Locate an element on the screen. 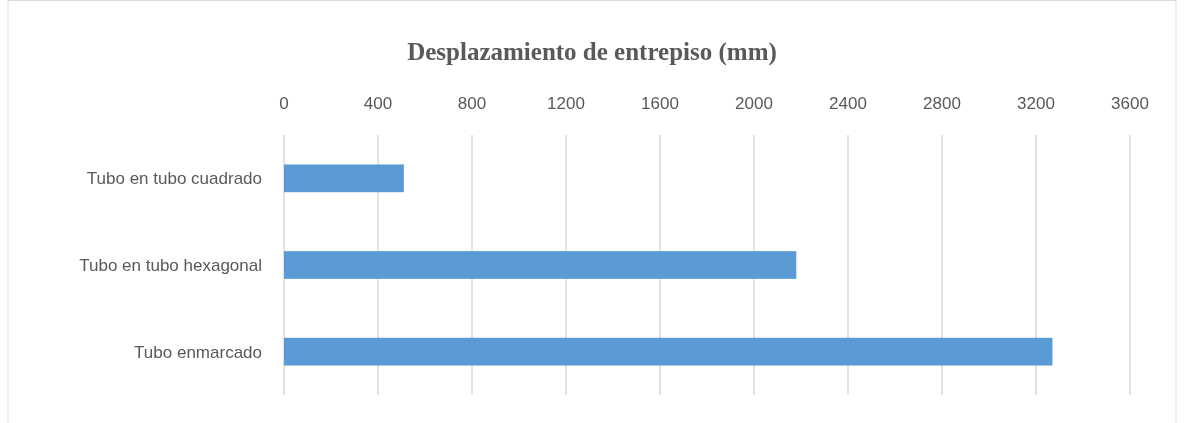 The width and height of the screenshot is (1184, 423). x-tick-label: 2400 is located at coordinates (848, 103).